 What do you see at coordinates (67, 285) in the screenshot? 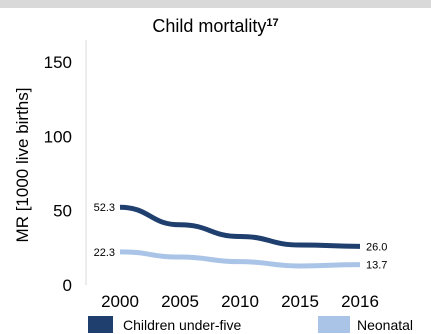
I see `y-tick-label: 0` at bounding box center [67, 285].